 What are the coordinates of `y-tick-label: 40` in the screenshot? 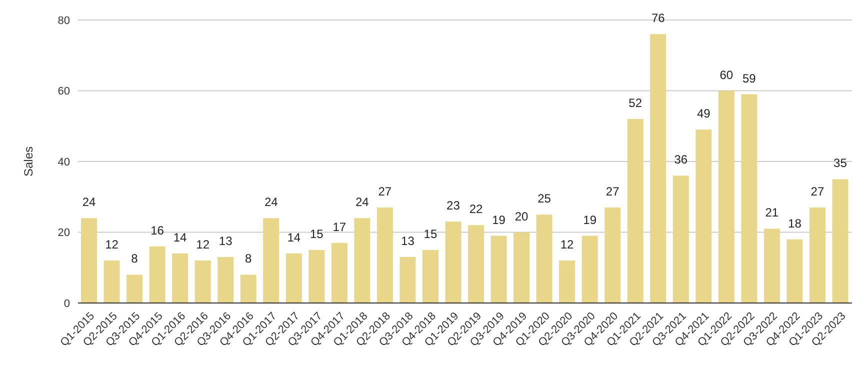 It's located at (64, 162).